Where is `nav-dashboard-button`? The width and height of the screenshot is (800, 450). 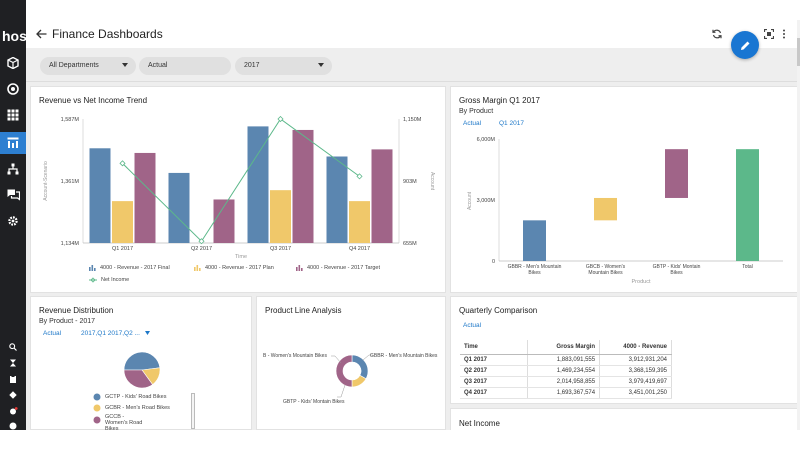 nav-dashboard-button is located at coordinates (13, 143).